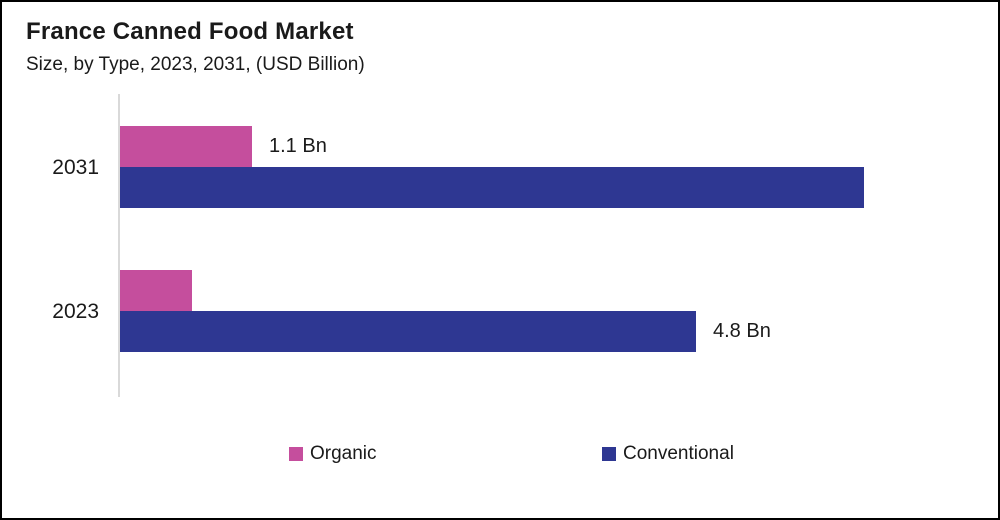 This screenshot has width=1000, height=520. Describe the element at coordinates (500, 454) in the screenshot. I see `legend: Organic Conventional` at that location.